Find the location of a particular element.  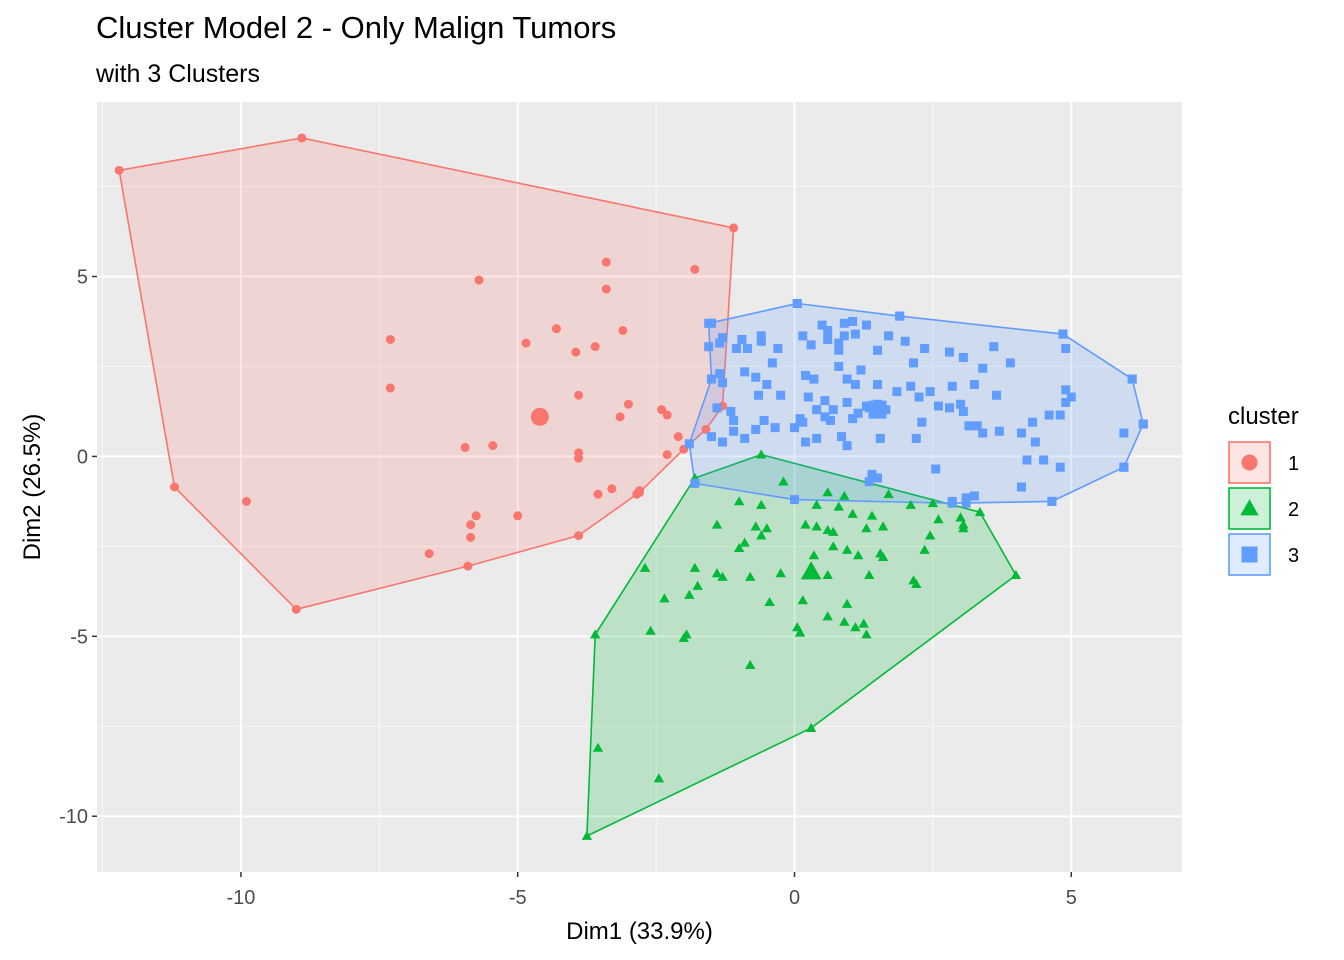

cluster-centers is located at coordinates (708, 490).